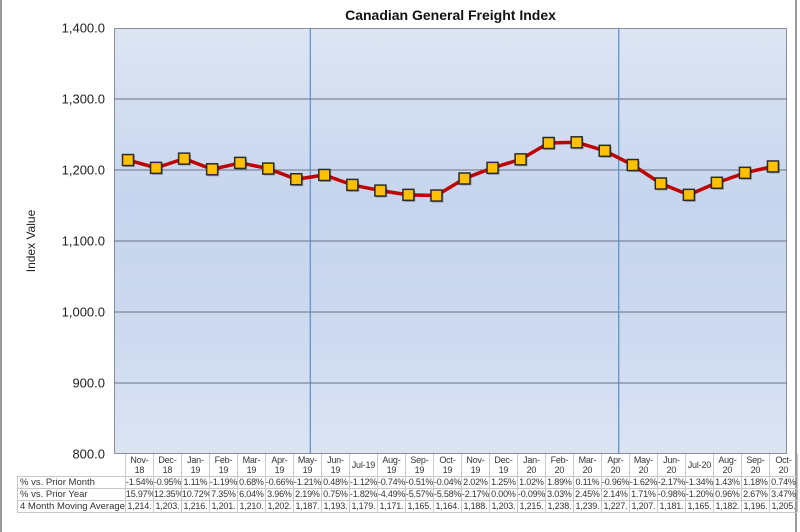 The height and width of the screenshot is (532, 800). I want to click on y-tick-label: 900.0, so click(88, 383).